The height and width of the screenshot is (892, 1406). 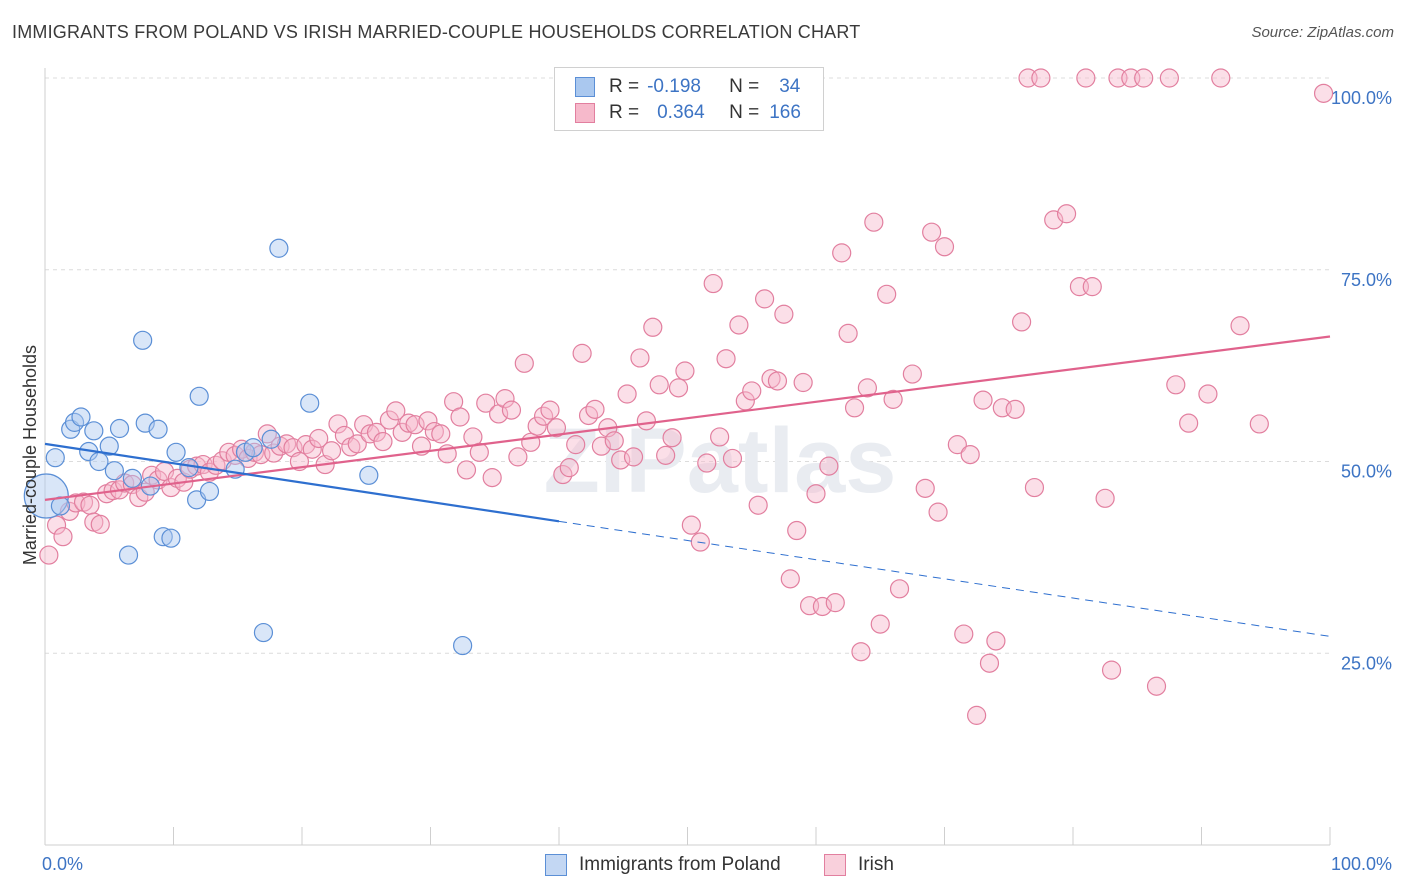 What do you see at coordinates (790, 86) in the screenshot?
I see `legend-n-value: 34` at bounding box center [790, 86].